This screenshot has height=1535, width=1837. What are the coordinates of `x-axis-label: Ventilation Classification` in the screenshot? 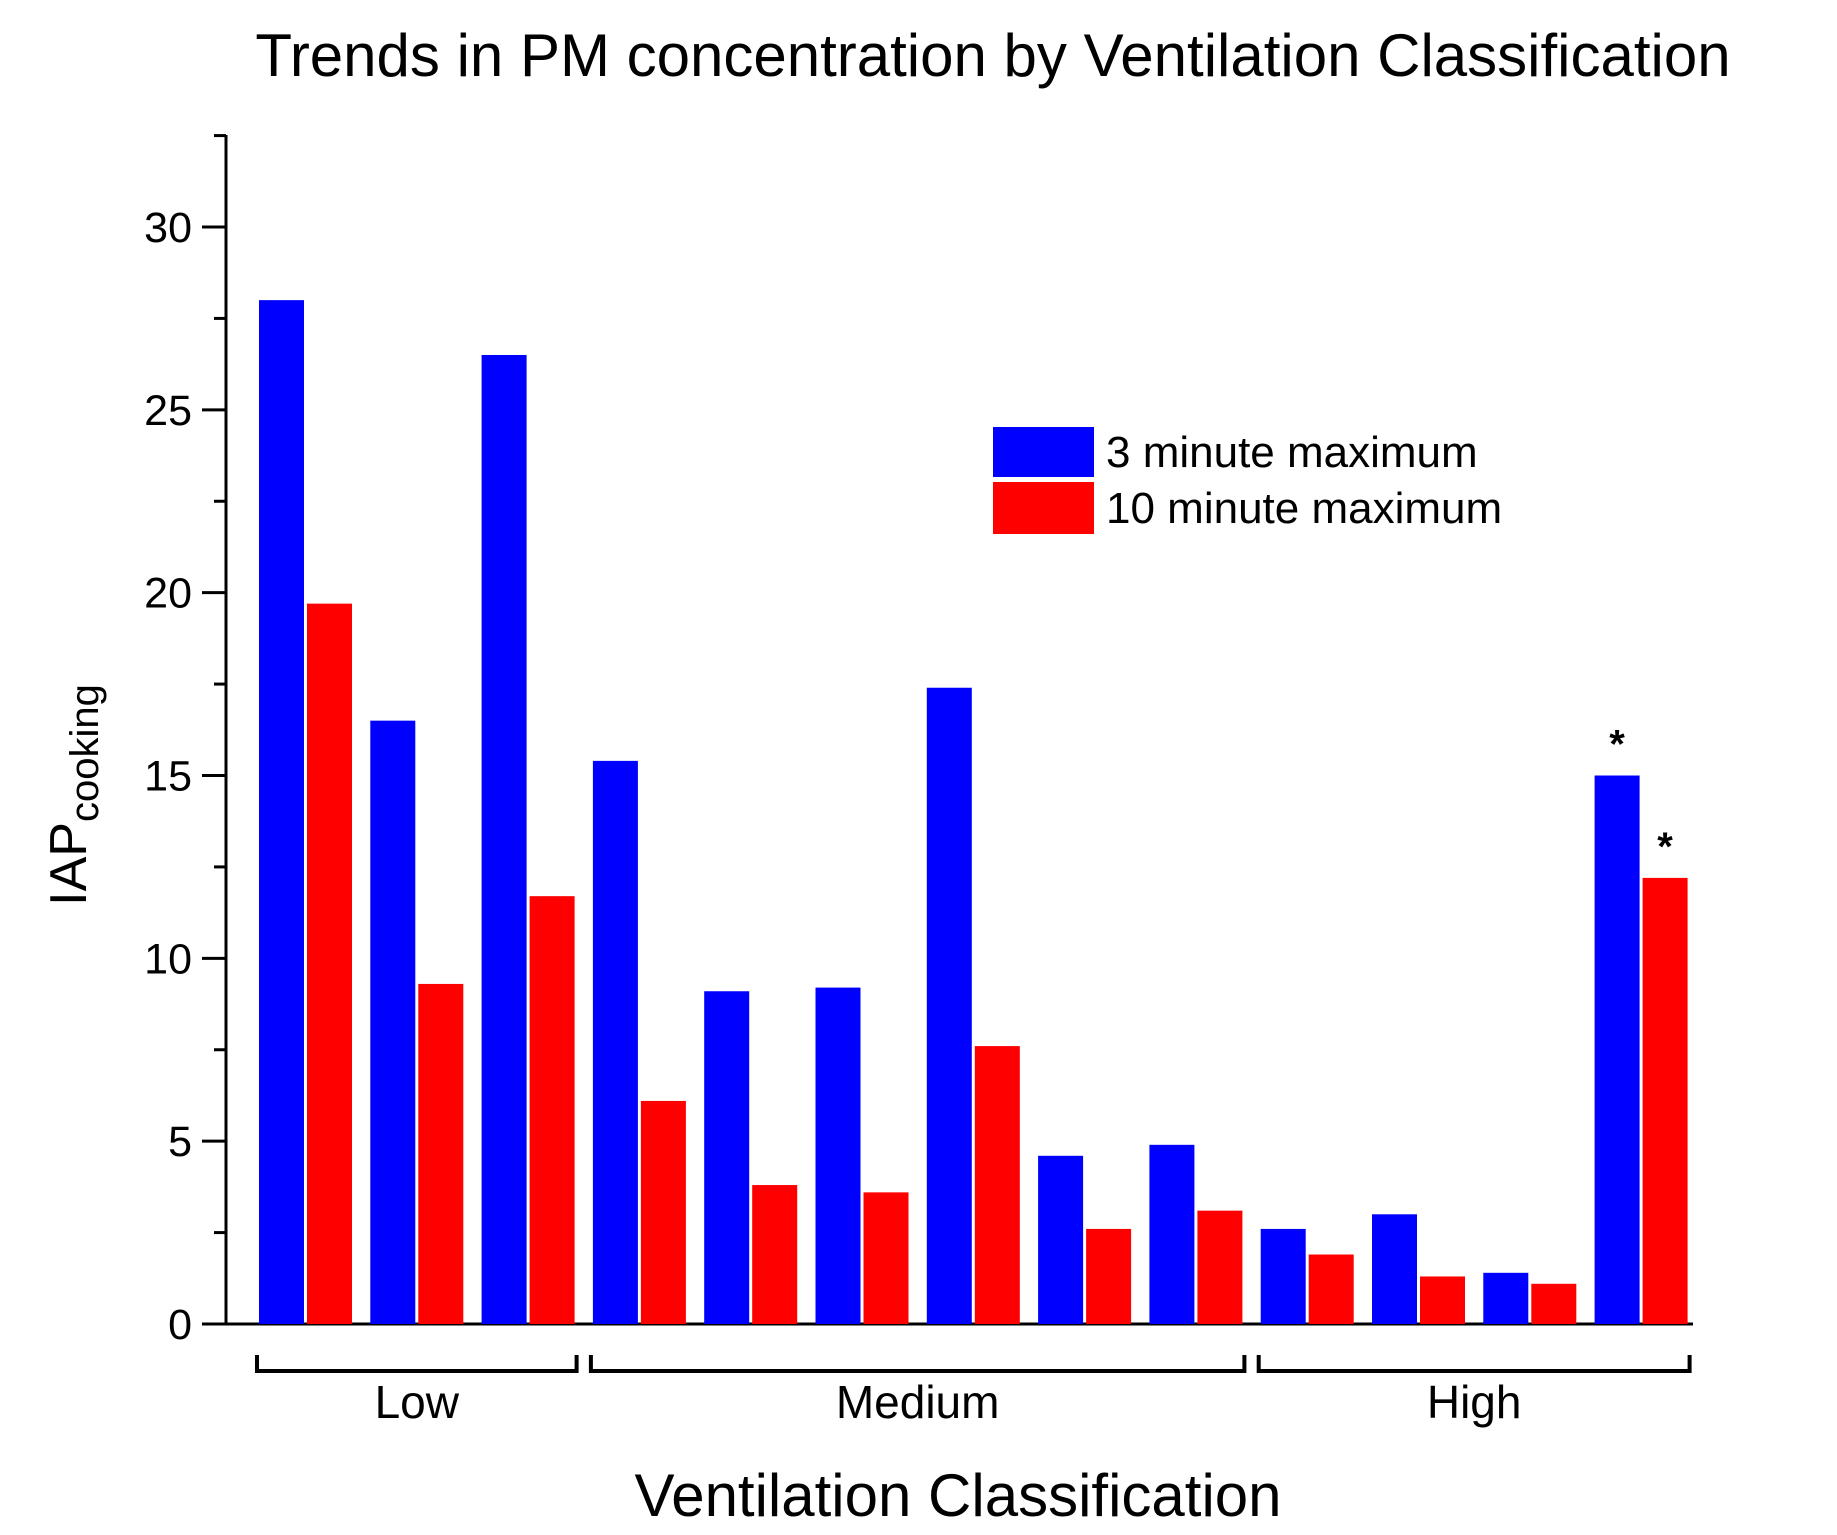 It's located at (957, 1495).